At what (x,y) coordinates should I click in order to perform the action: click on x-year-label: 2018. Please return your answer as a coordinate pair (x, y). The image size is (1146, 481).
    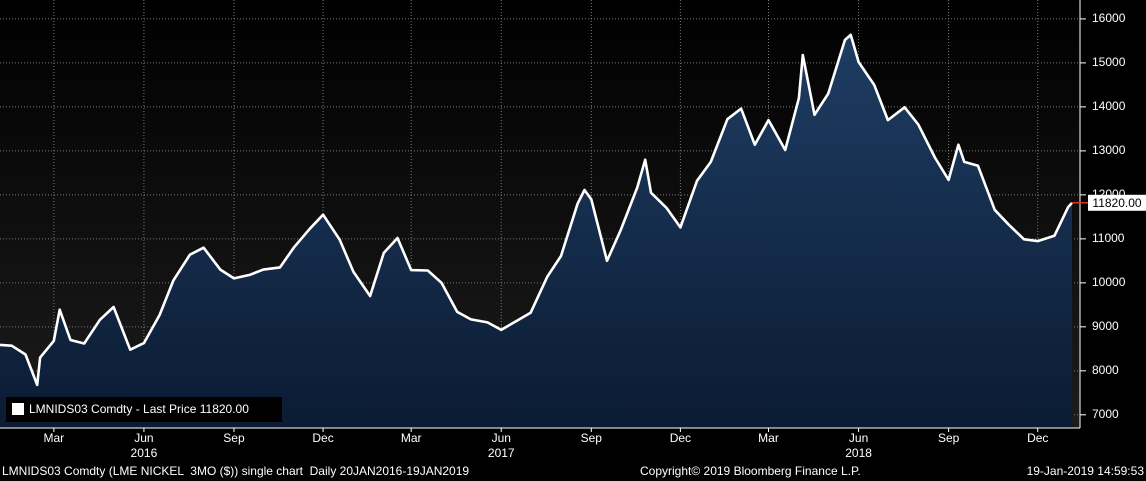
    Looking at the image, I should click on (858, 453).